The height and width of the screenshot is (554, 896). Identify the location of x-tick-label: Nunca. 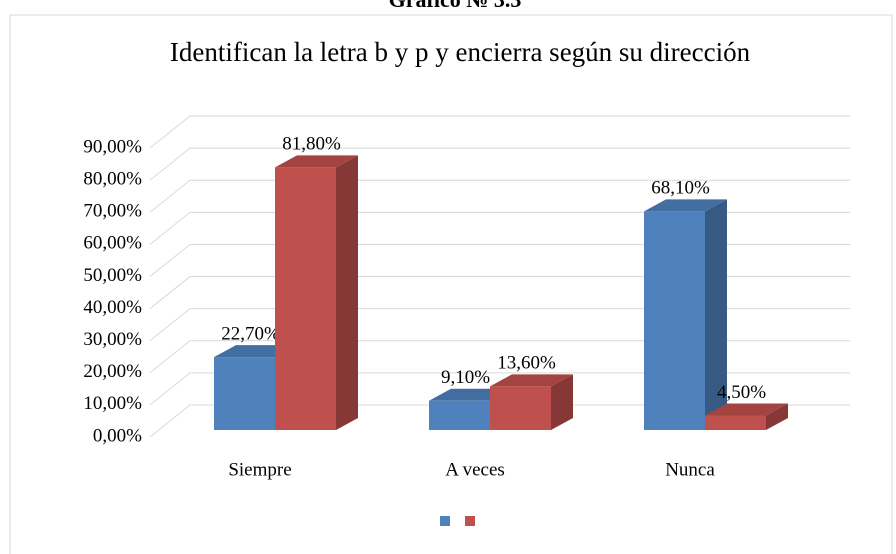
(690, 469).